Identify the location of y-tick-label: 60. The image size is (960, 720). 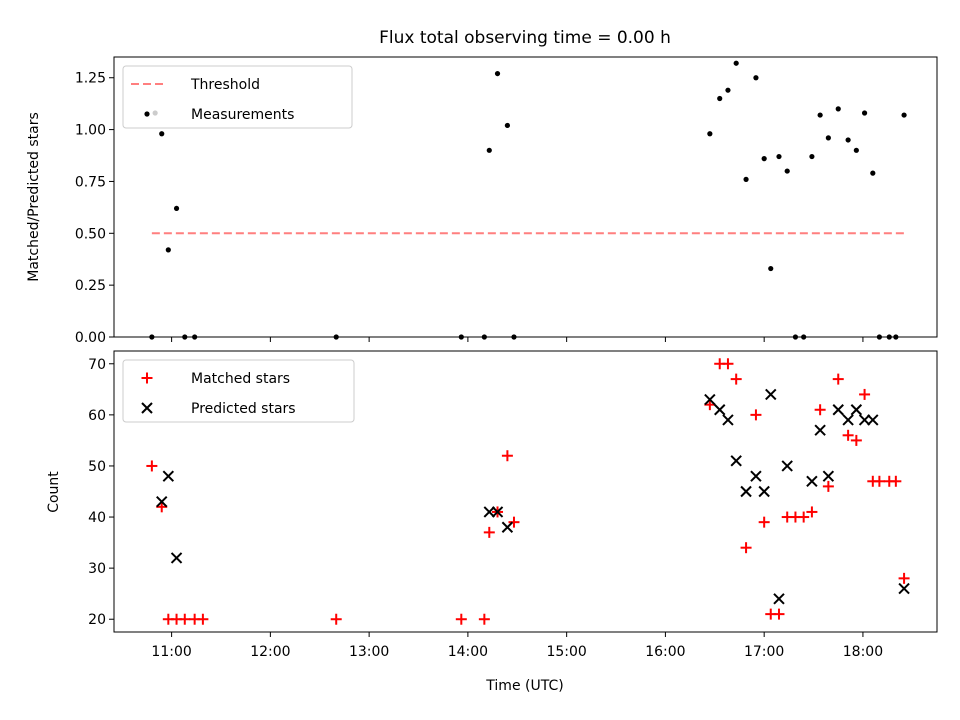
(97, 416).